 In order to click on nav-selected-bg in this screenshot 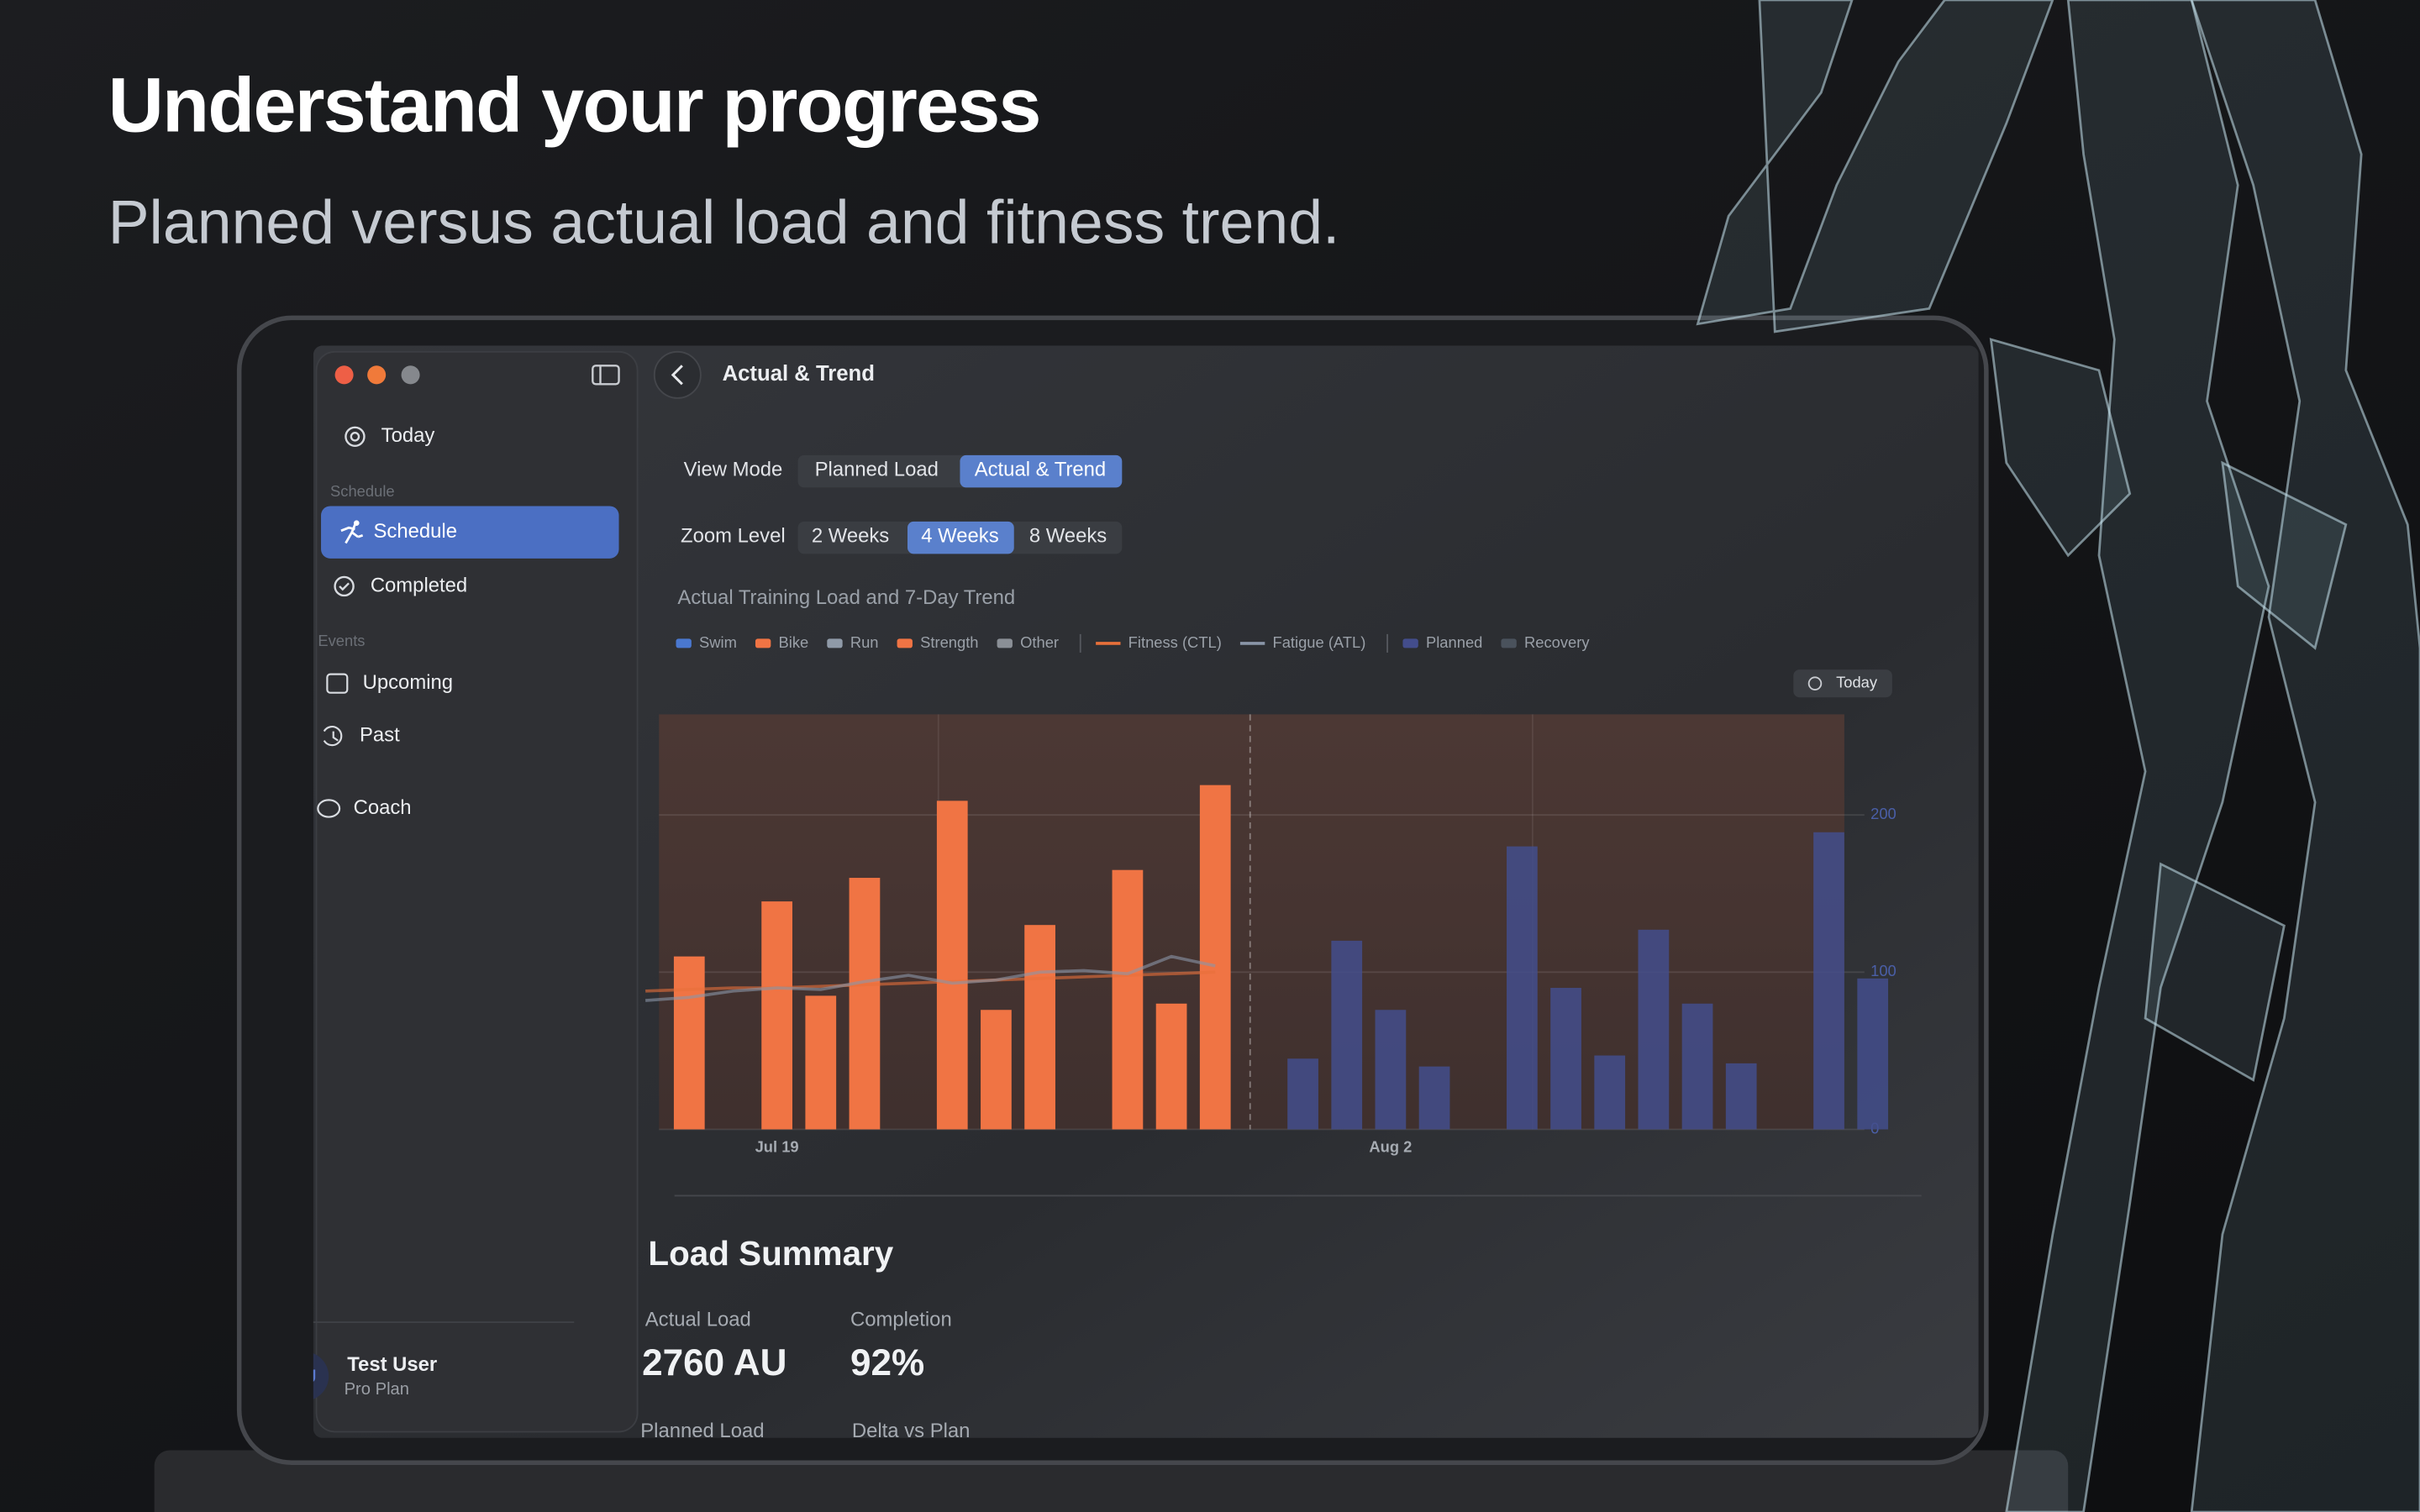, I will do `click(470, 532)`.